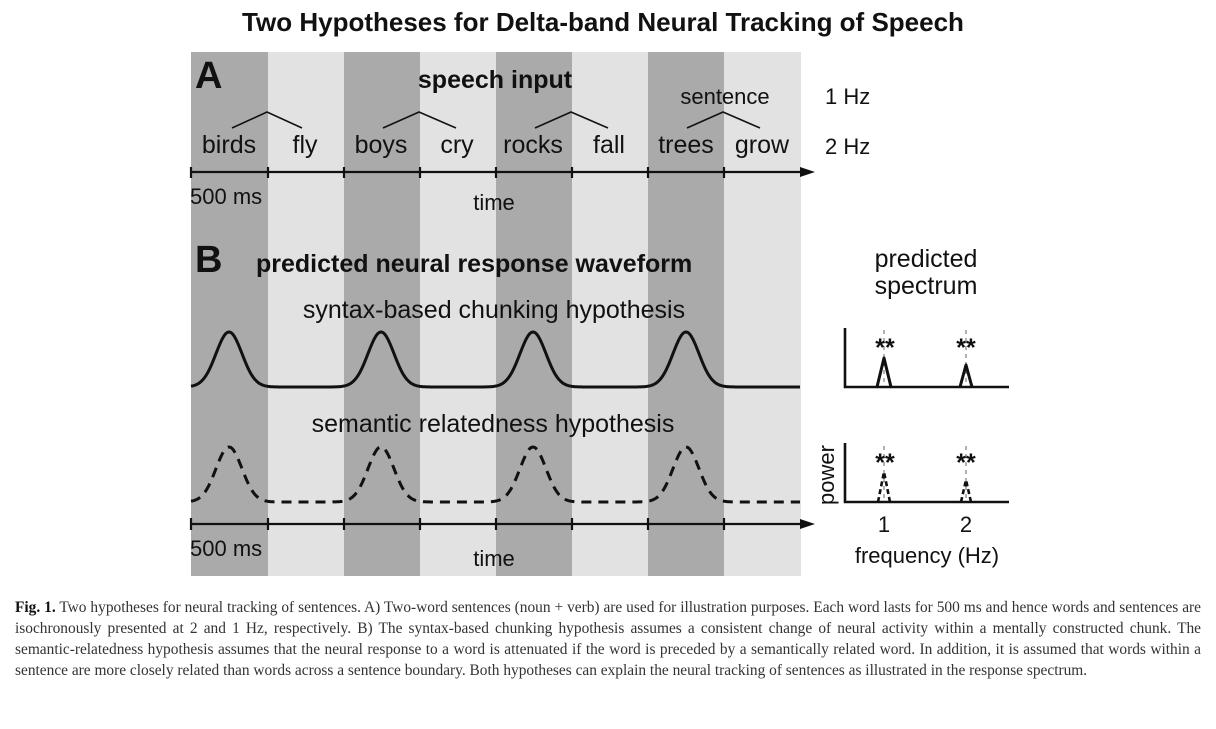 The width and height of the screenshot is (1216, 729). What do you see at coordinates (724, 96) in the screenshot?
I see `sentence-label: sentence` at bounding box center [724, 96].